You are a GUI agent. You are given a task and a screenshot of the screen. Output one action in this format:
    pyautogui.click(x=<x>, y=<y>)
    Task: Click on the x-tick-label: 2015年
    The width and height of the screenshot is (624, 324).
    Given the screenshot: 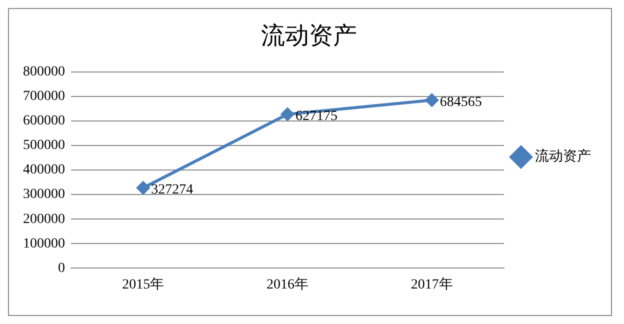 What is the action you would take?
    pyautogui.click(x=143, y=284)
    